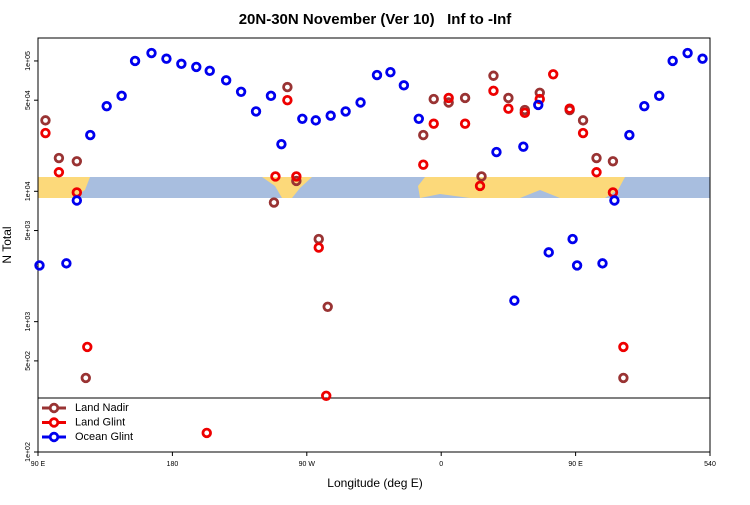  What do you see at coordinates (441, 464) in the screenshot?
I see `x-tick-label: 0` at bounding box center [441, 464].